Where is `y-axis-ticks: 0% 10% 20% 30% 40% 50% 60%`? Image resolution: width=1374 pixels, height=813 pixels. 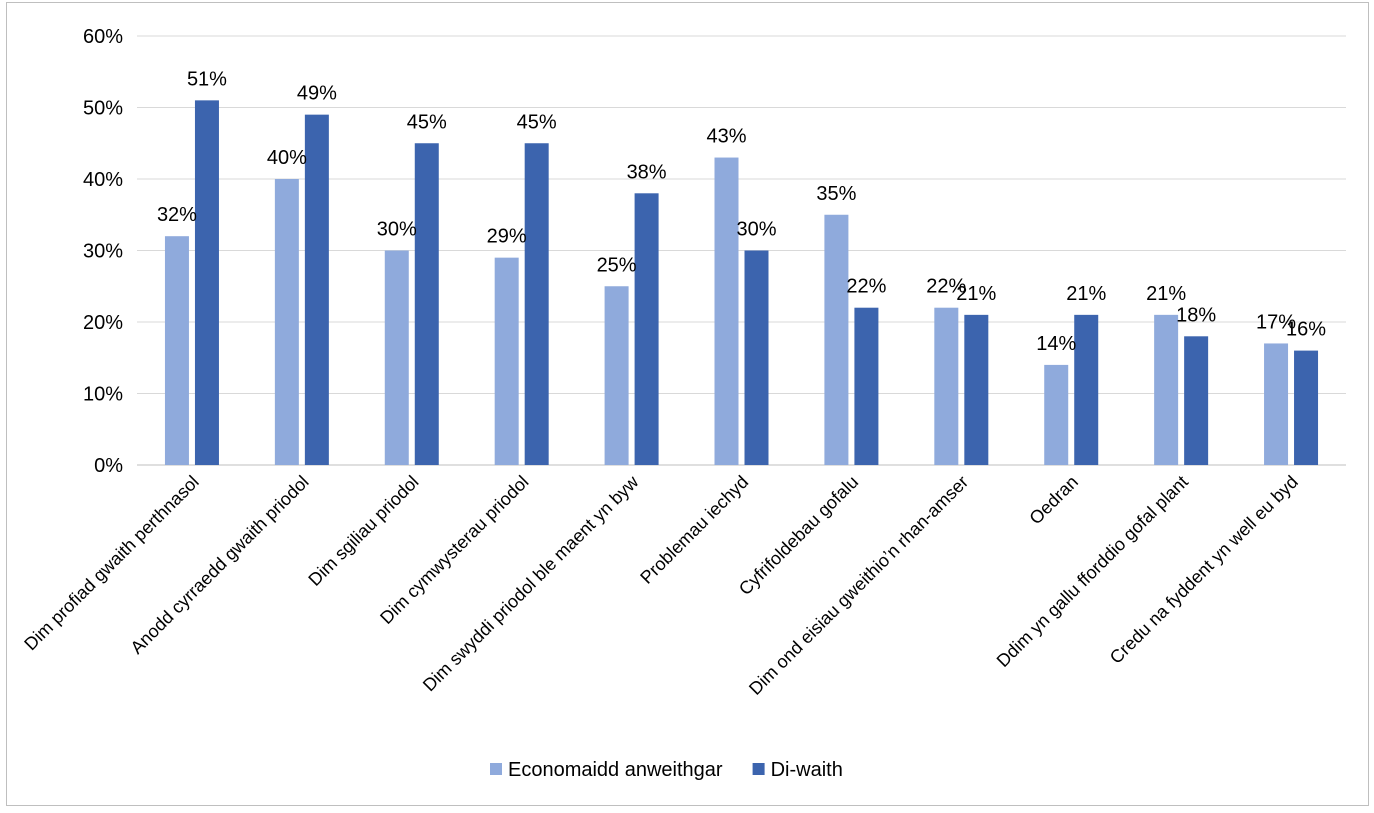
y-axis-ticks: 0% 10% 20% 30% 40% 50% 60% is located at coordinates (103, 251).